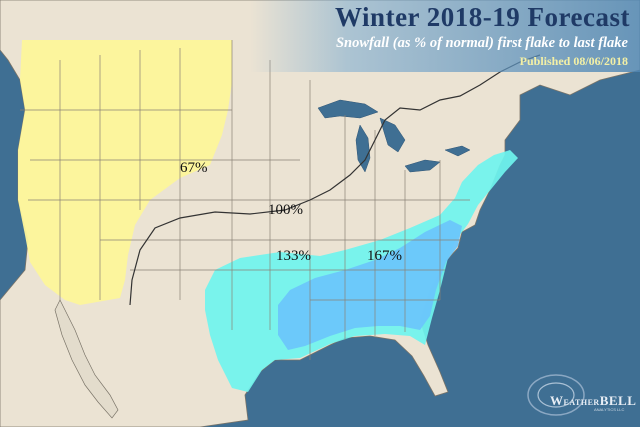  I want to click on weatherbell-logo-mark, so click(556, 395).